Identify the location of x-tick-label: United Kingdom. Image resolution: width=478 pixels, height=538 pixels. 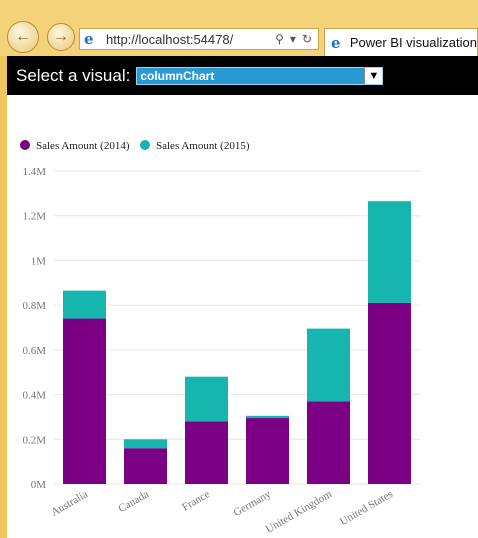
(299, 512).